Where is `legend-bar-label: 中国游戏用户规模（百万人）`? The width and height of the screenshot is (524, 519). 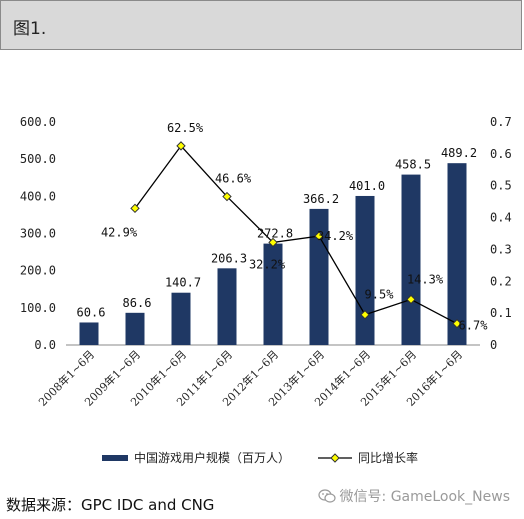 legend-bar-label: 中国游戏用户规模（百万人） is located at coordinates (212, 457).